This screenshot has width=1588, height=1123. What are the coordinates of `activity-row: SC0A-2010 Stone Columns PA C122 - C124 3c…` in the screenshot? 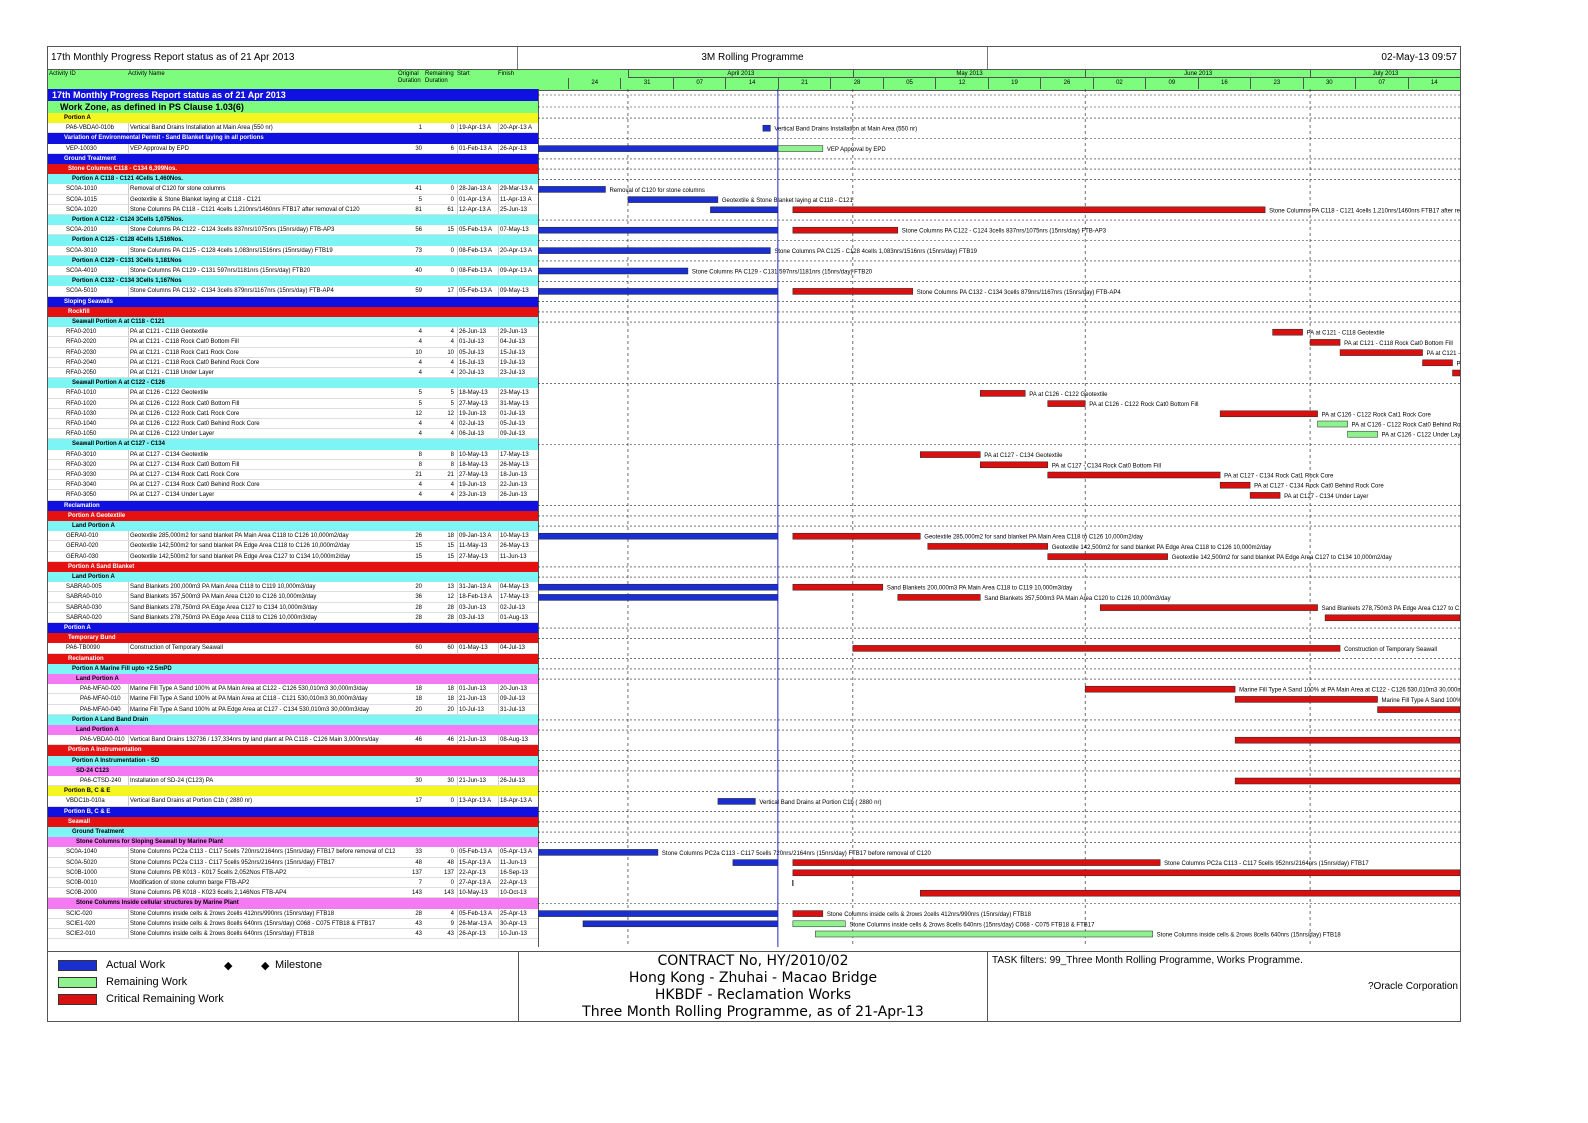 It's located at (293, 230).